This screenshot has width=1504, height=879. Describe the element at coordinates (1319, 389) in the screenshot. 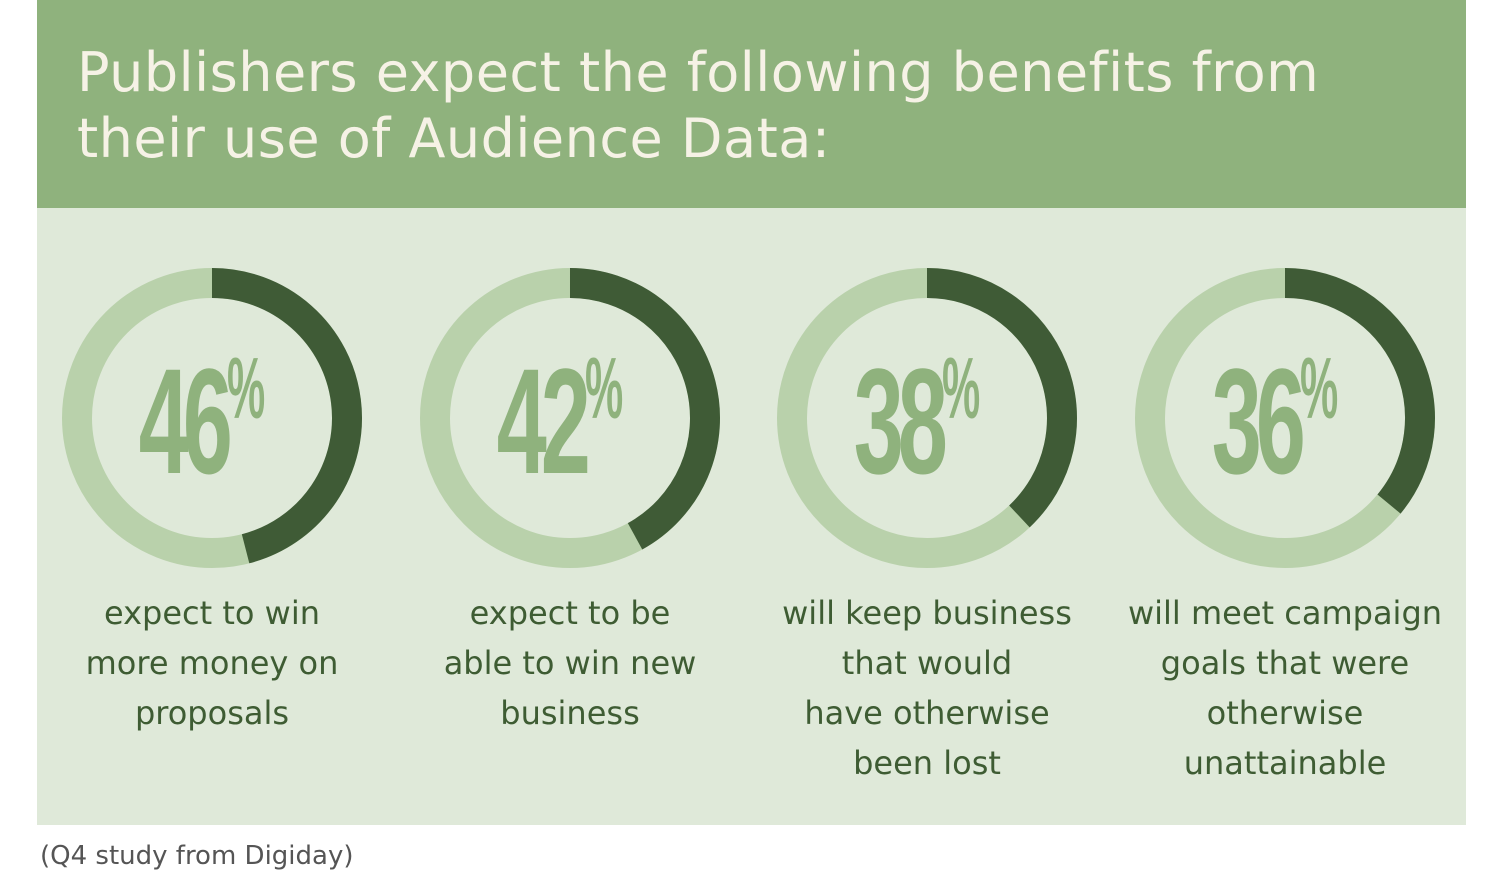

I see `percent-sign-4: %` at that location.